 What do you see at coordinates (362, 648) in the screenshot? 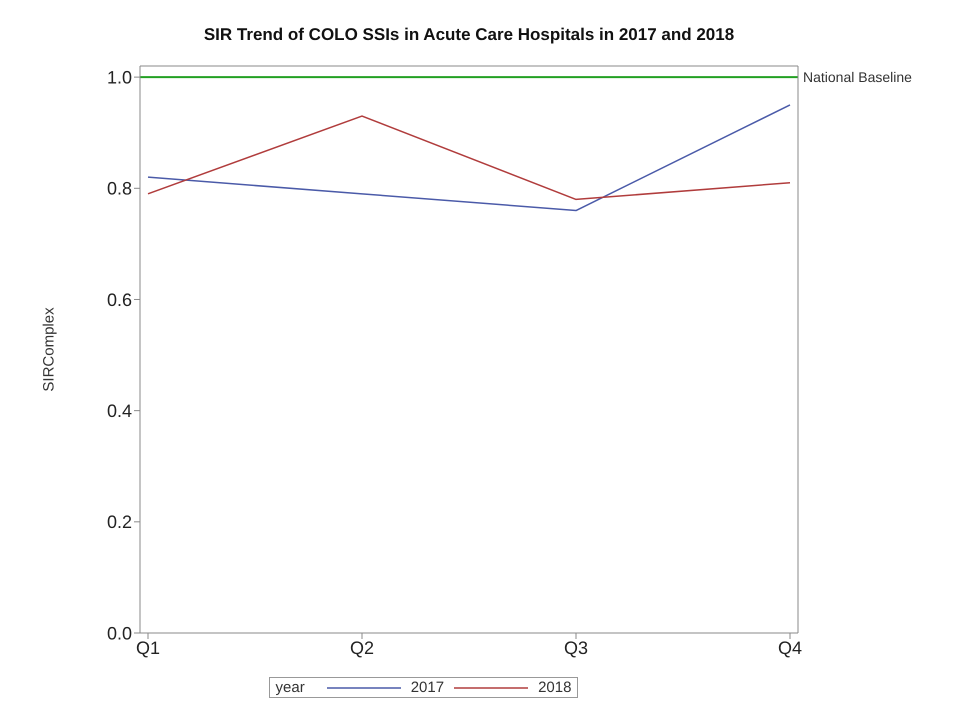
I see `x-tick-label: Q2` at bounding box center [362, 648].